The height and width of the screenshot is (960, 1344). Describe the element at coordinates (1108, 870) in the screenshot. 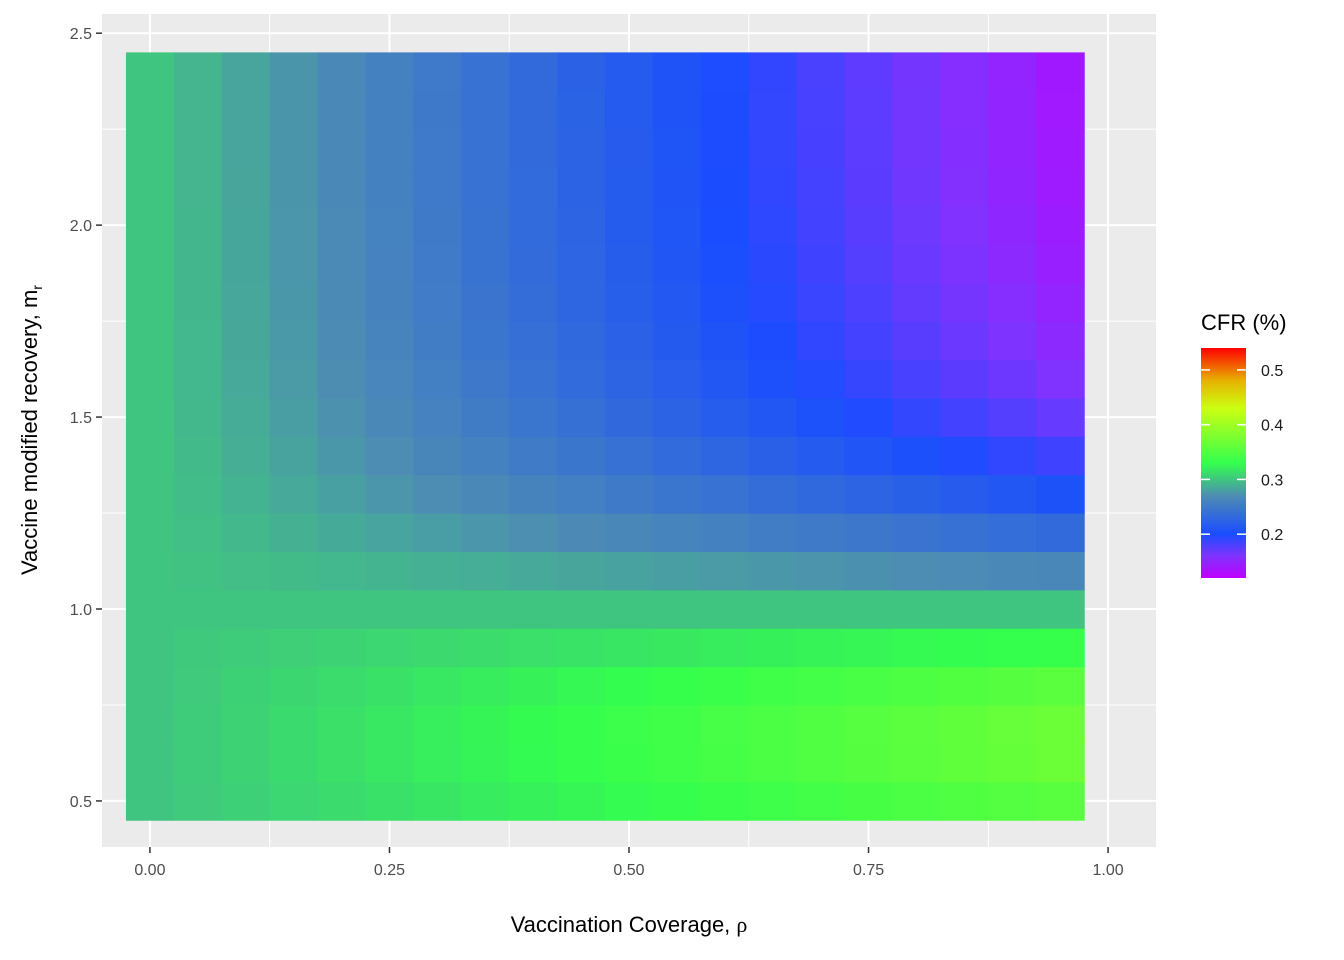

I see `x-tick-label: 1.00` at that location.